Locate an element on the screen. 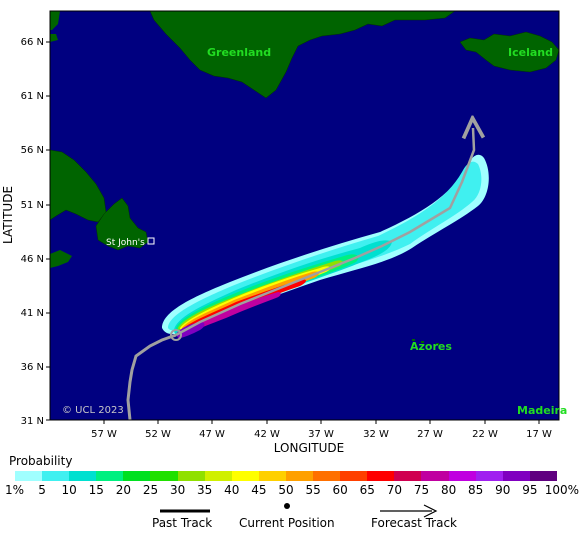 The height and width of the screenshot is (541, 580). scale-label: 75 is located at coordinates (421, 490).